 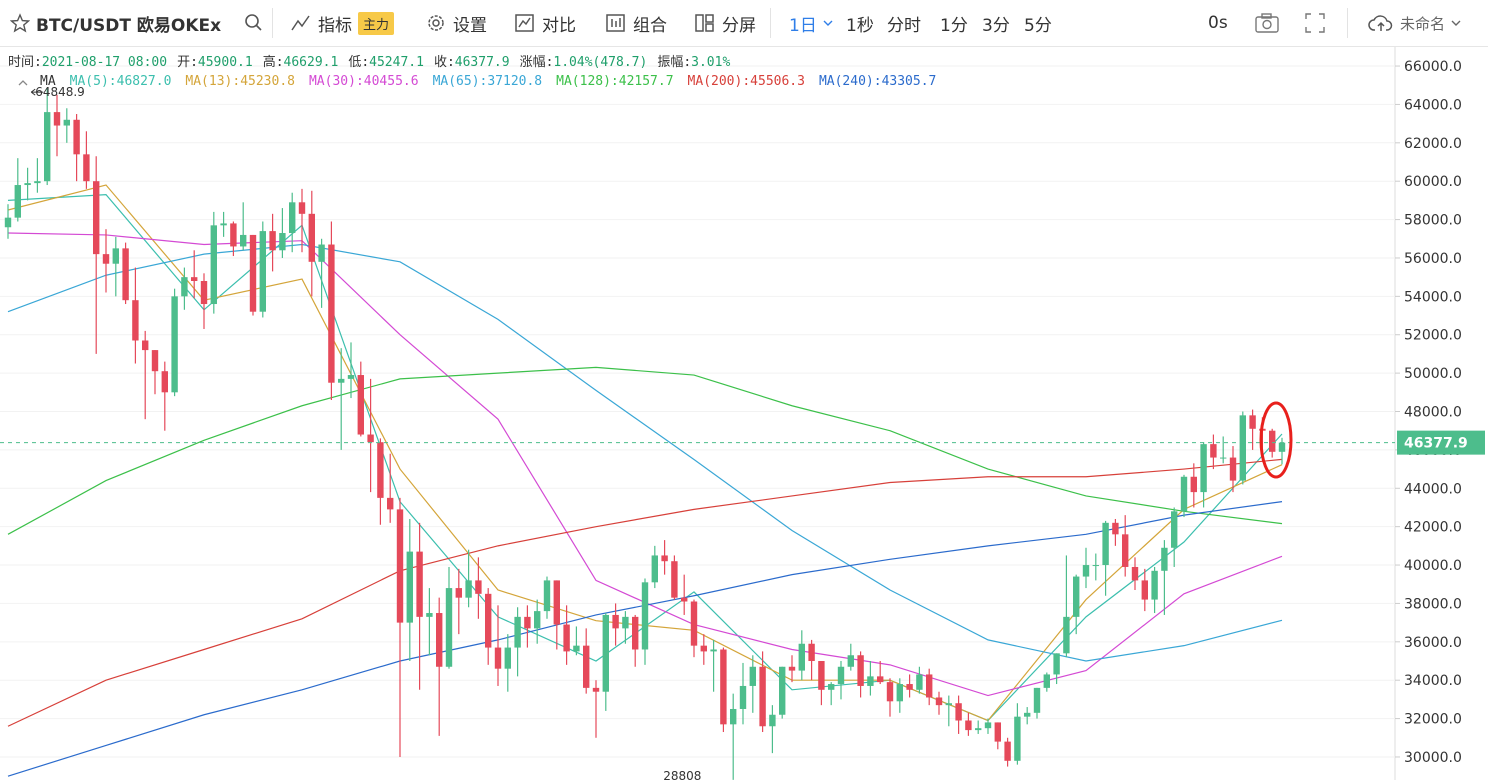 I want to click on tool: 对比, so click(x=545, y=23).